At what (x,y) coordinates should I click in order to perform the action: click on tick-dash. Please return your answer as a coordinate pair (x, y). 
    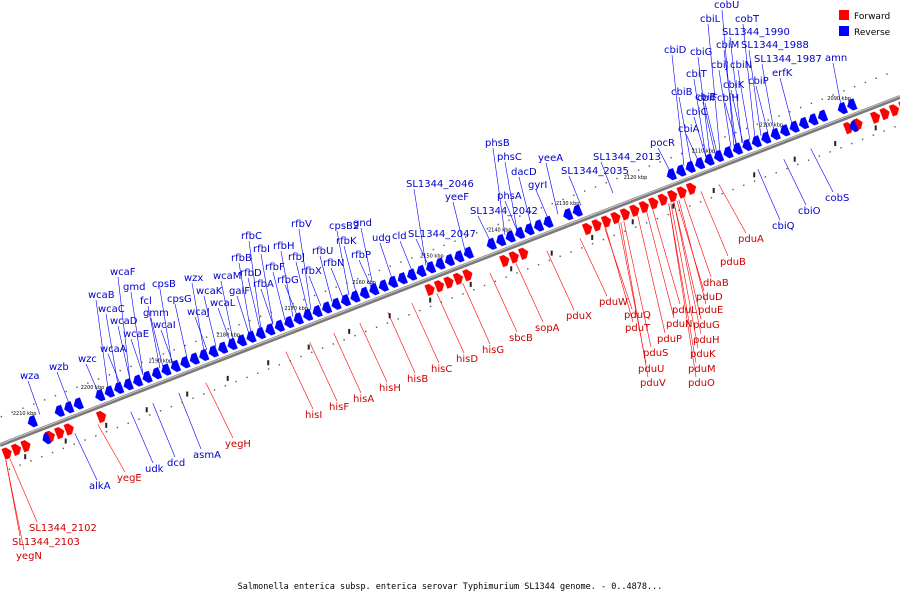
    Looking at the image, I should click on (470, 284).